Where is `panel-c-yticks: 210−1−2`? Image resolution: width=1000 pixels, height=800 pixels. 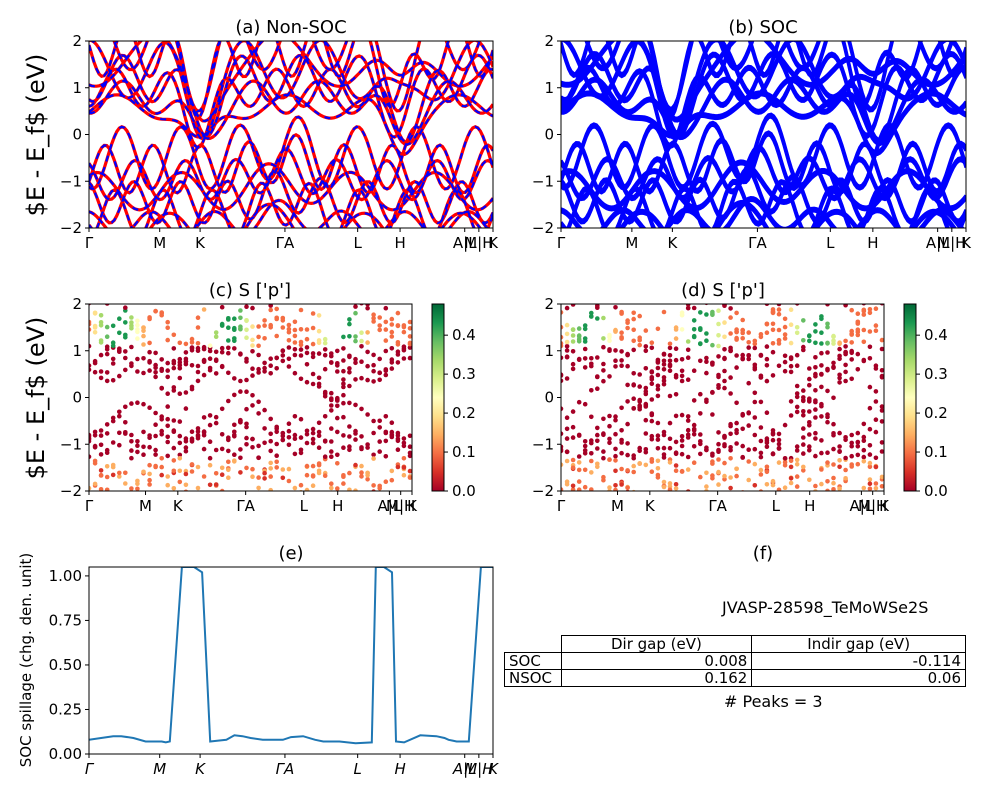
panel-c-yticks: 210−1−2 is located at coordinates (74, 397).